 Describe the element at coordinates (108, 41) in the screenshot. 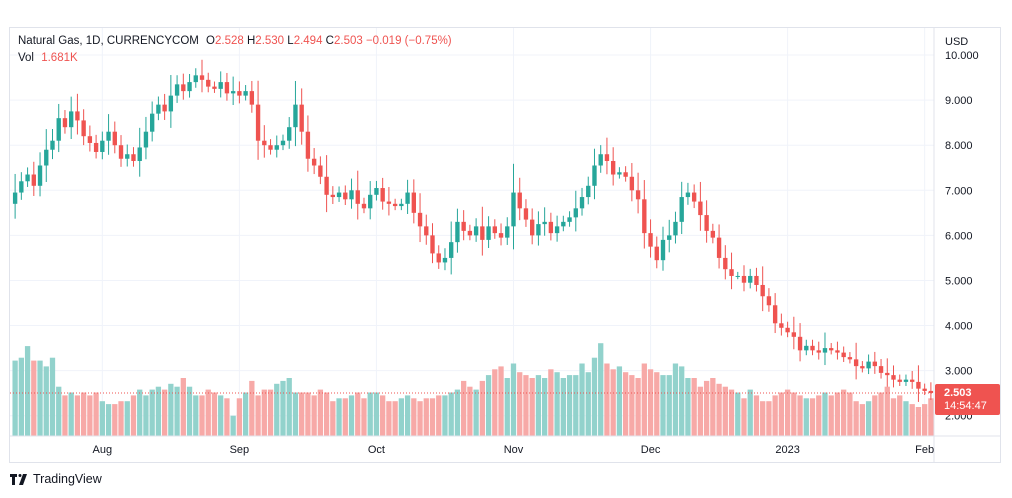

I see `symbol-title: Natural Gas, 1D, CURRENCYCOM` at that location.